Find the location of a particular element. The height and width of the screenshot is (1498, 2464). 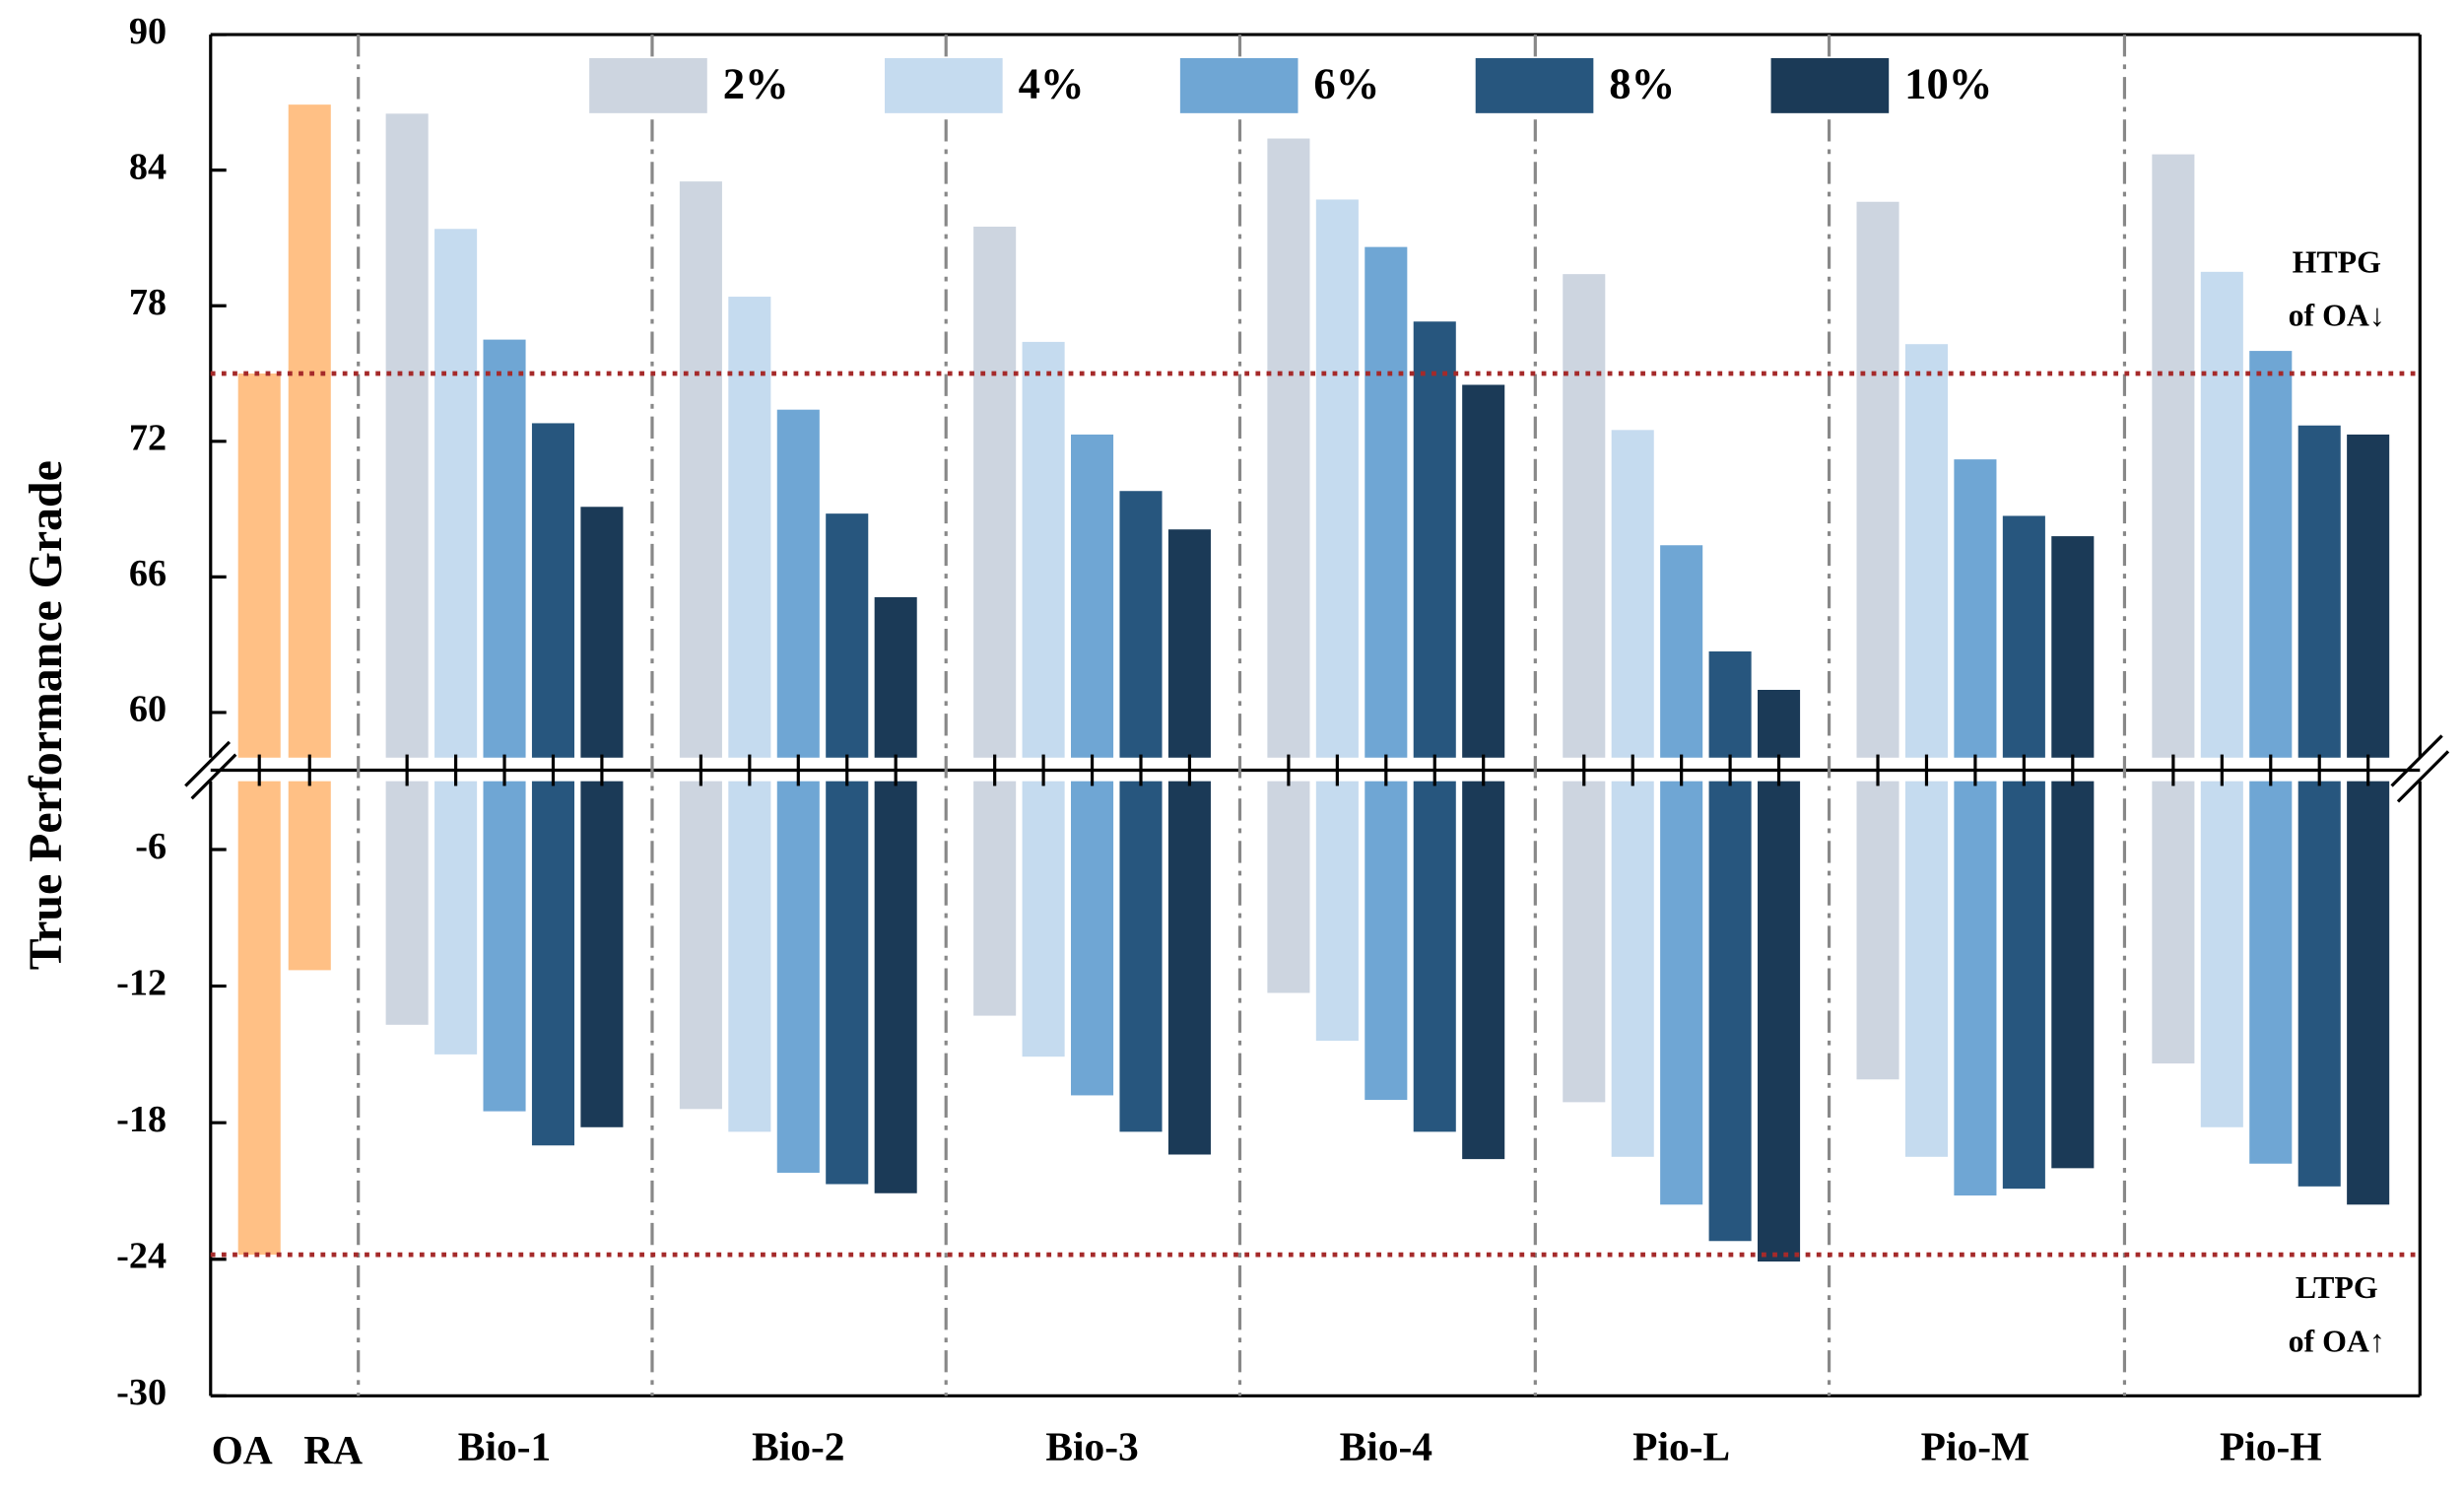

y-tick-label: 60 is located at coordinates (147, 709).